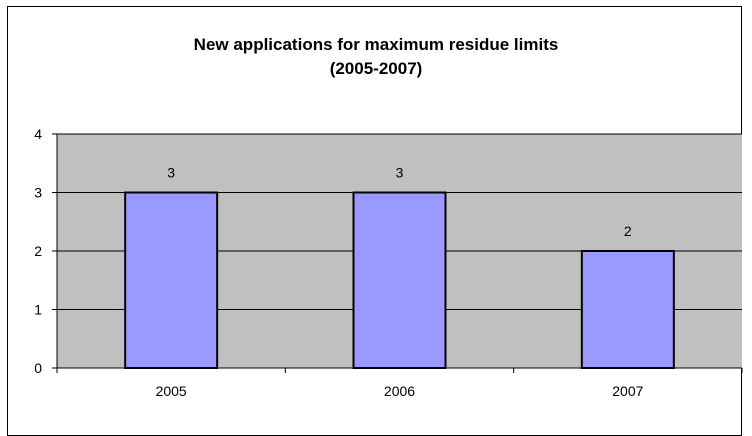 This screenshot has height=436, width=752. What do you see at coordinates (38, 368) in the screenshot?
I see `y-tick-label: 0` at bounding box center [38, 368].